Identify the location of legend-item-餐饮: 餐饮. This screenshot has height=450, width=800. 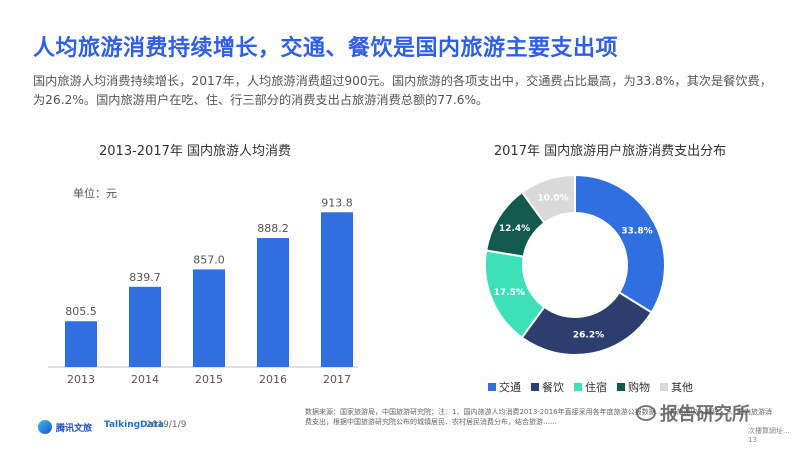
(547, 387).